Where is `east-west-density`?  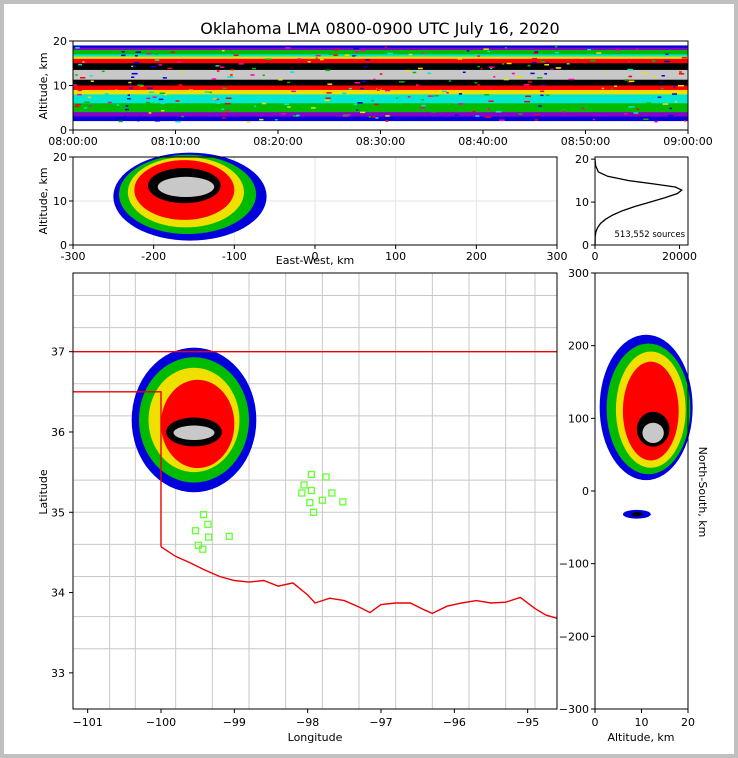
east-west-density is located at coordinates (190, 196).